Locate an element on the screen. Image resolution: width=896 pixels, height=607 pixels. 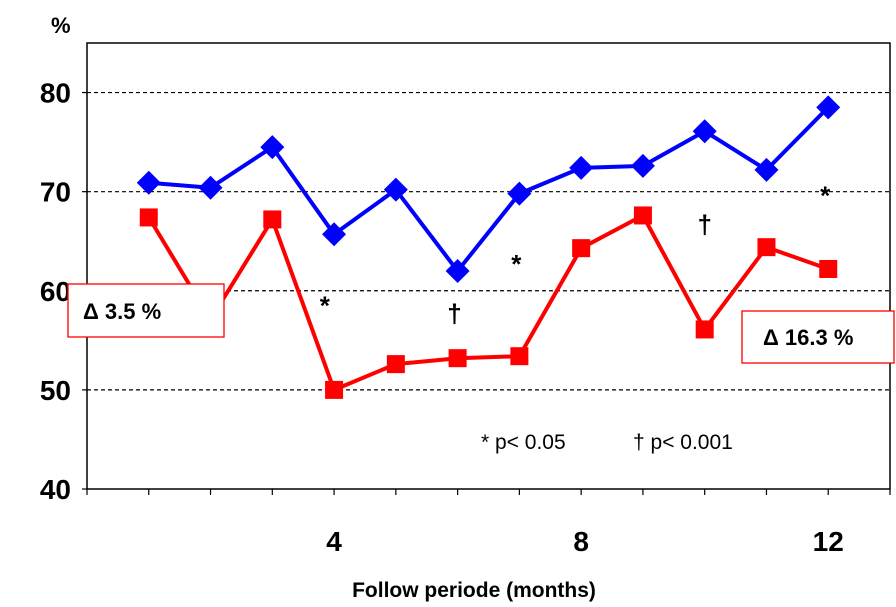
delta-label-left: Δ 3.5 % is located at coordinates (122, 311).